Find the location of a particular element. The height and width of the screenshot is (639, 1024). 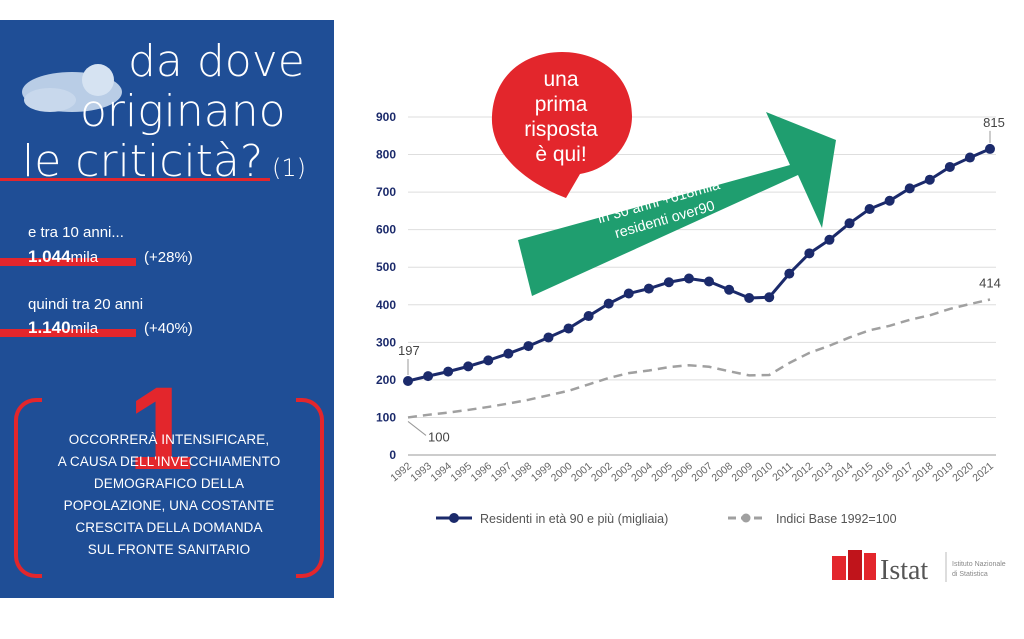

body-line-6: SUL FRONTE SANITARIO is located at coordinates (169, 549).